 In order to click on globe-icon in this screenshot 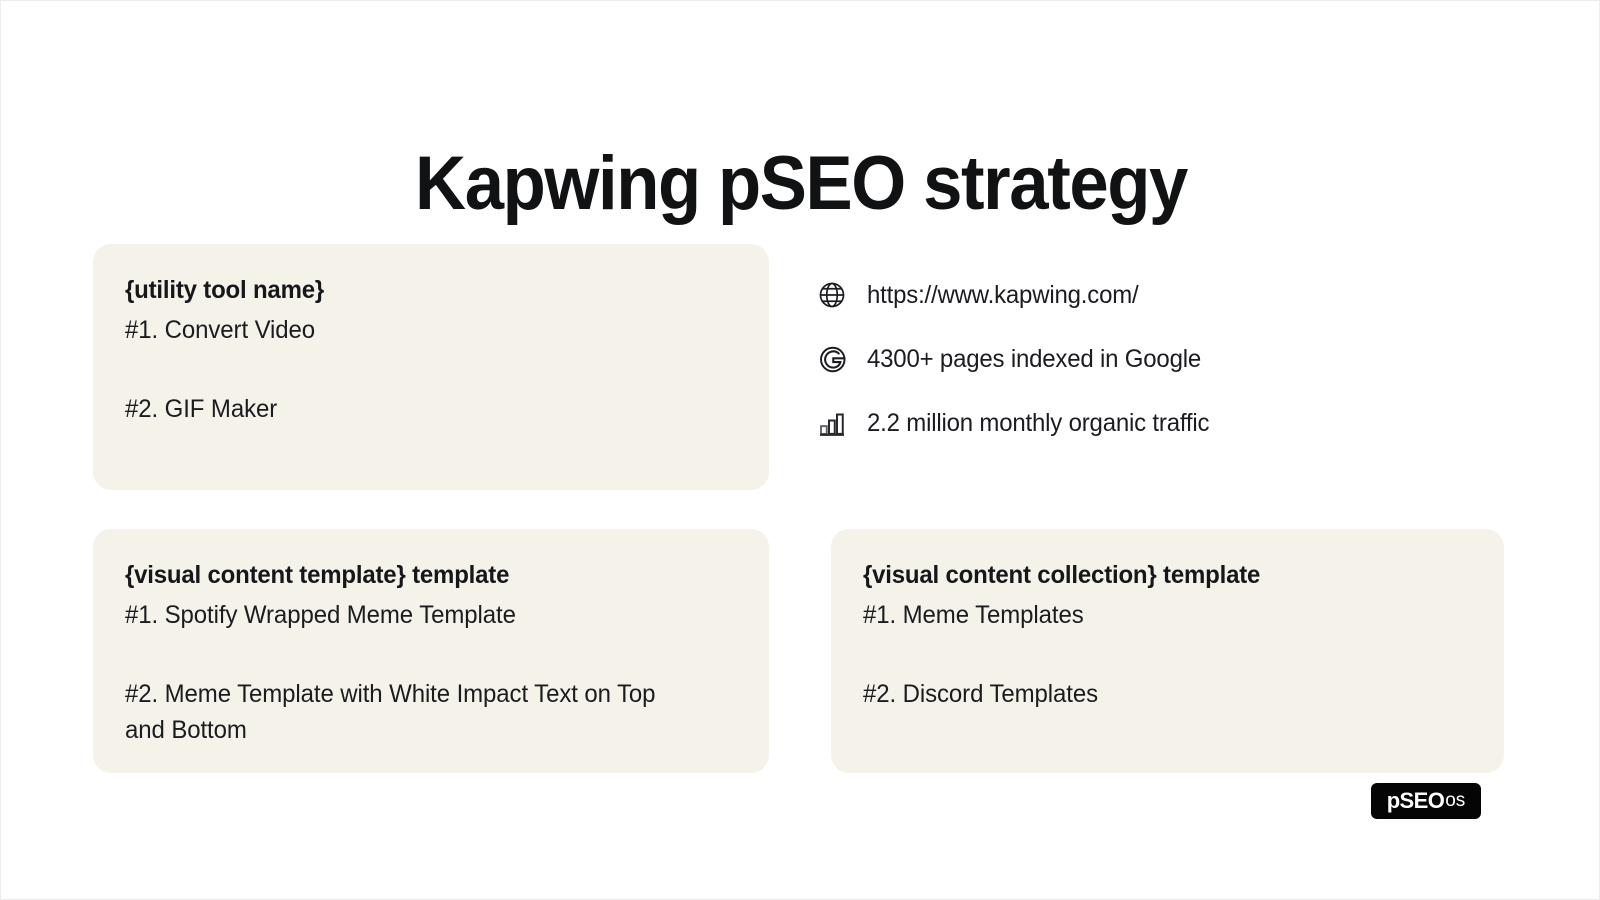, I will do `click(835, 295)`.